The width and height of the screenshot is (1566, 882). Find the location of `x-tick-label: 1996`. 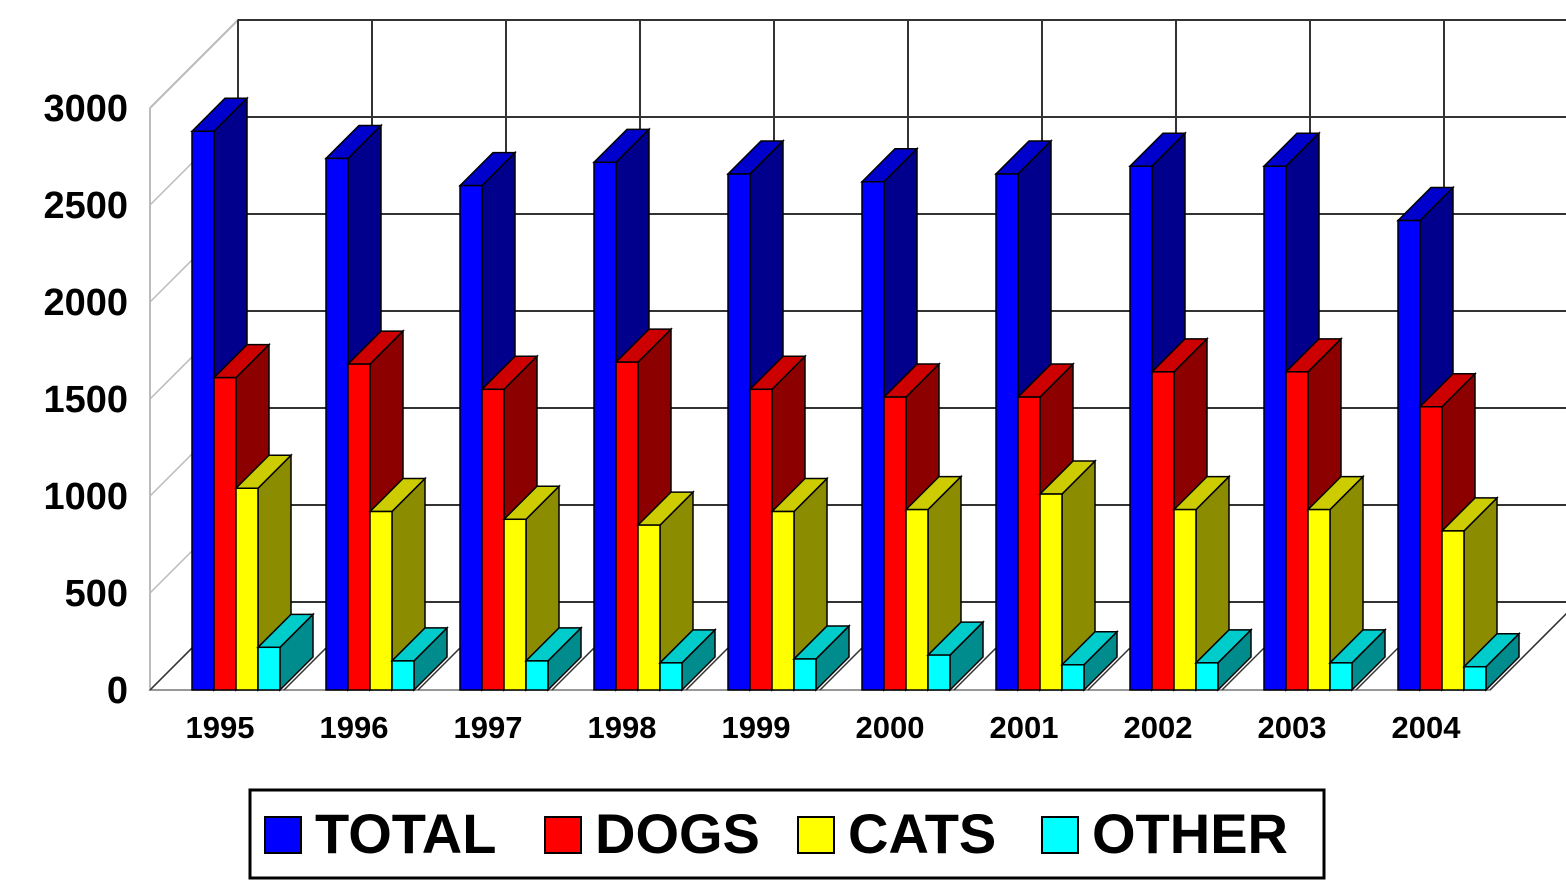

x-tick-label: 1996 is located at coordinates (354, 727).